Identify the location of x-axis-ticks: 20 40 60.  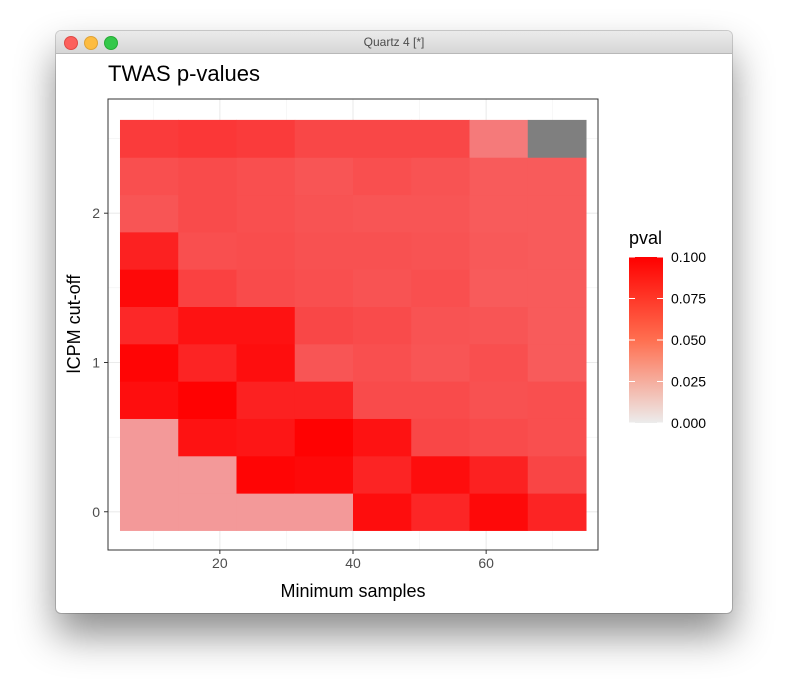
(353, 560).